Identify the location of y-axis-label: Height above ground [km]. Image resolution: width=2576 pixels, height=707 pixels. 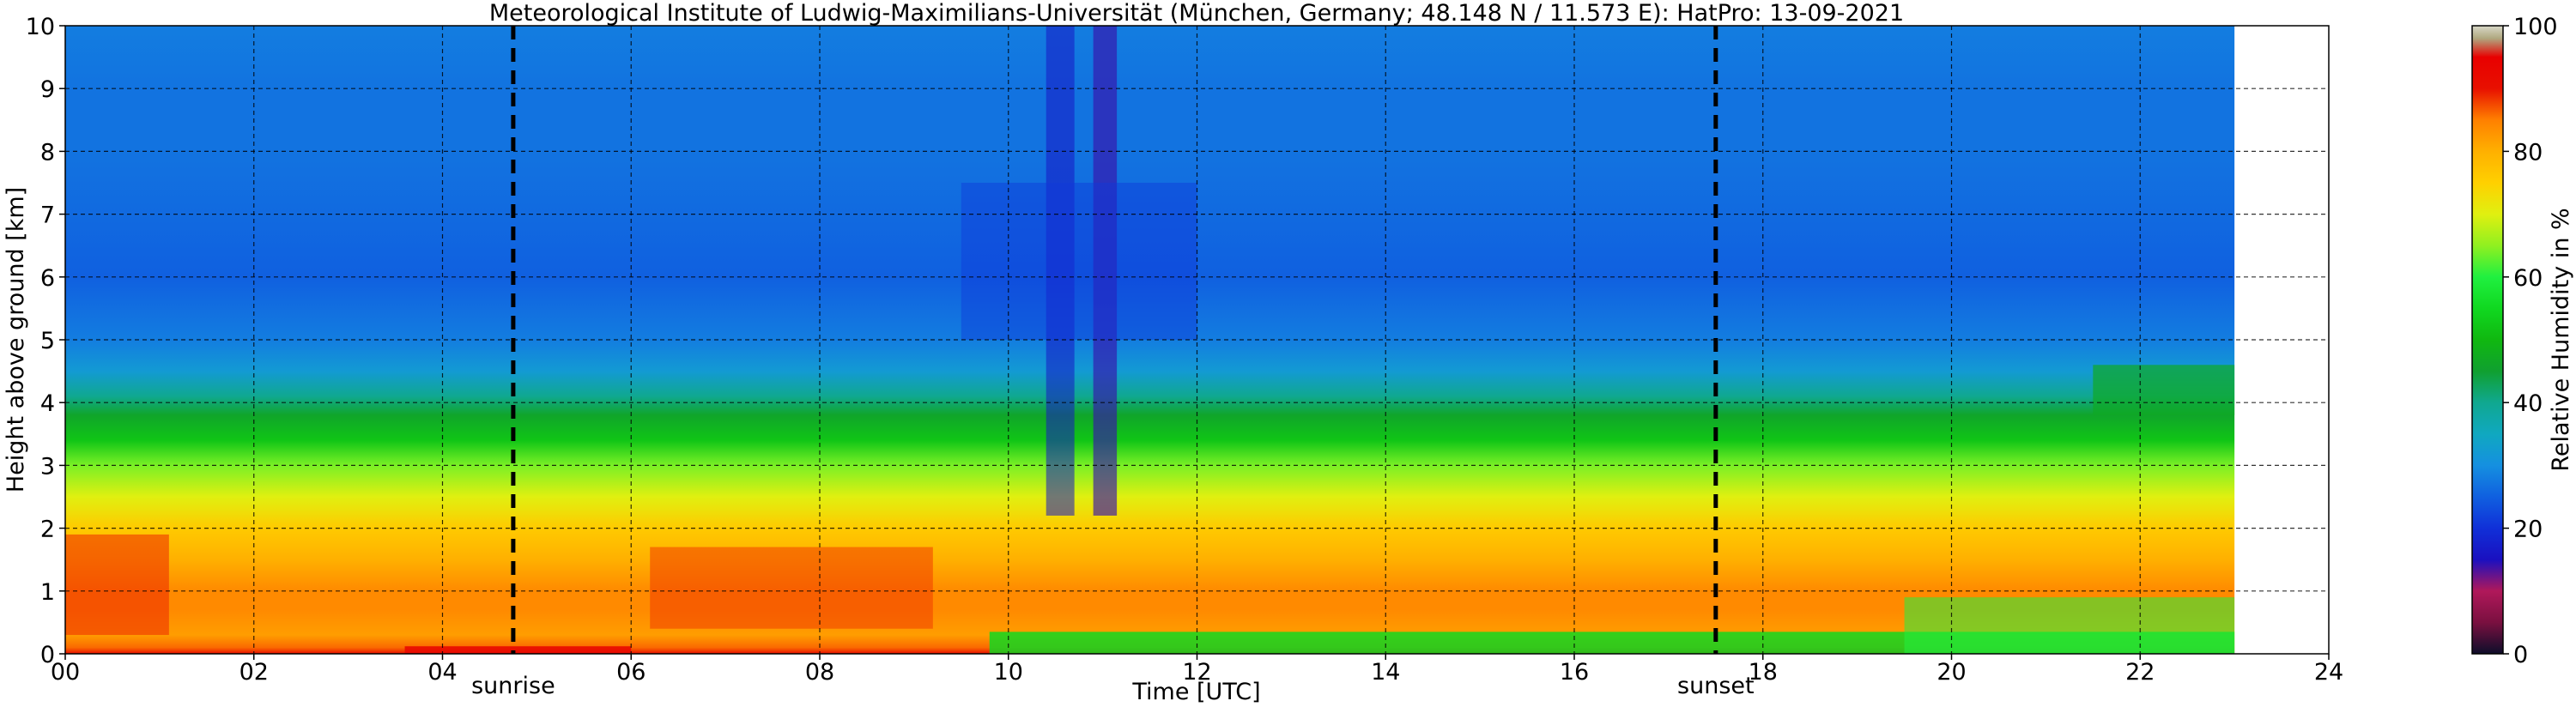
(16, 339).